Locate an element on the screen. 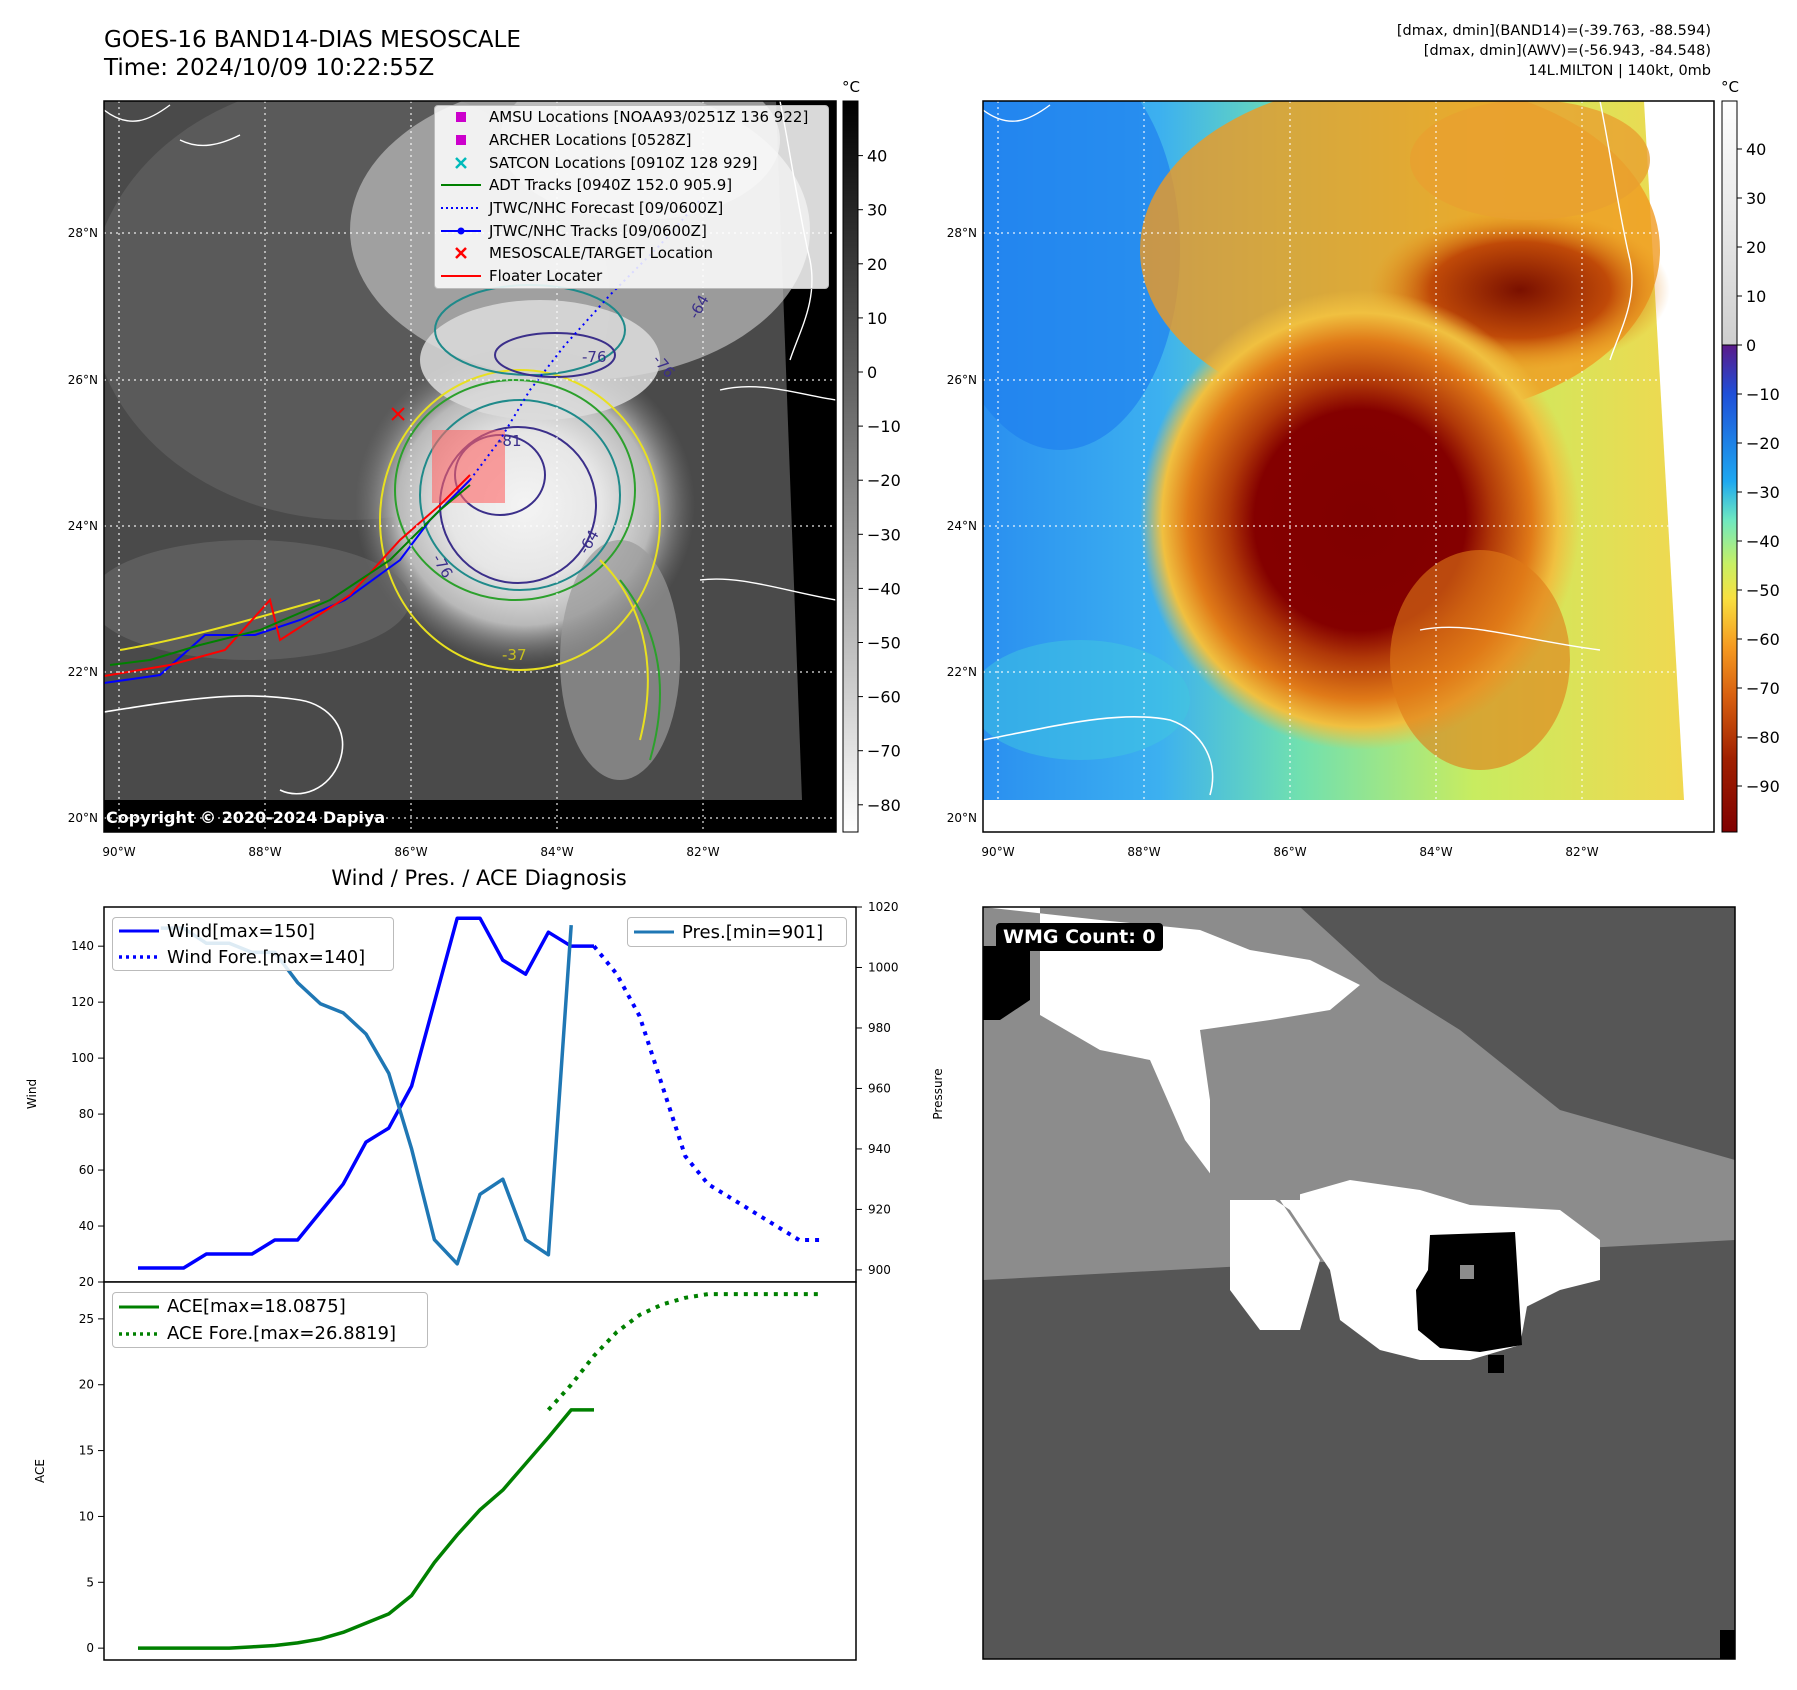  y2-tick-label: 960 is located at coordinates (879, 1088).